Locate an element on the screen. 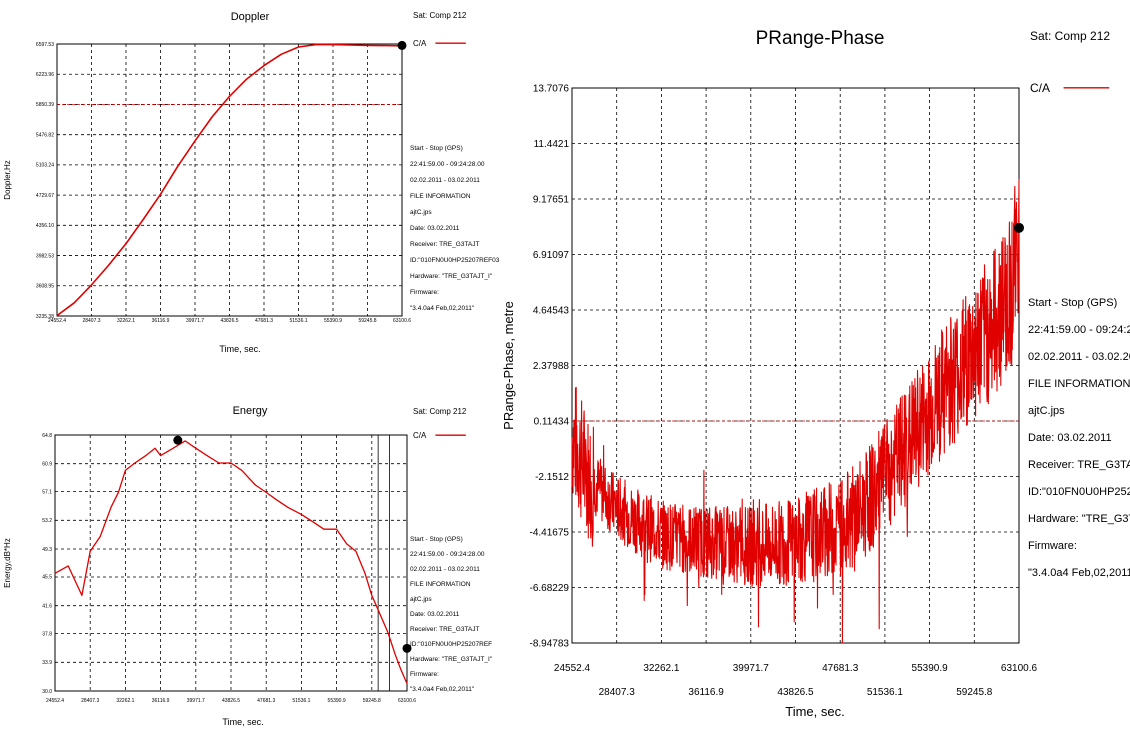 This screenshot has width=1130, height=740. y-tick-label: 0.11434 is located at coordinates (552, 422).